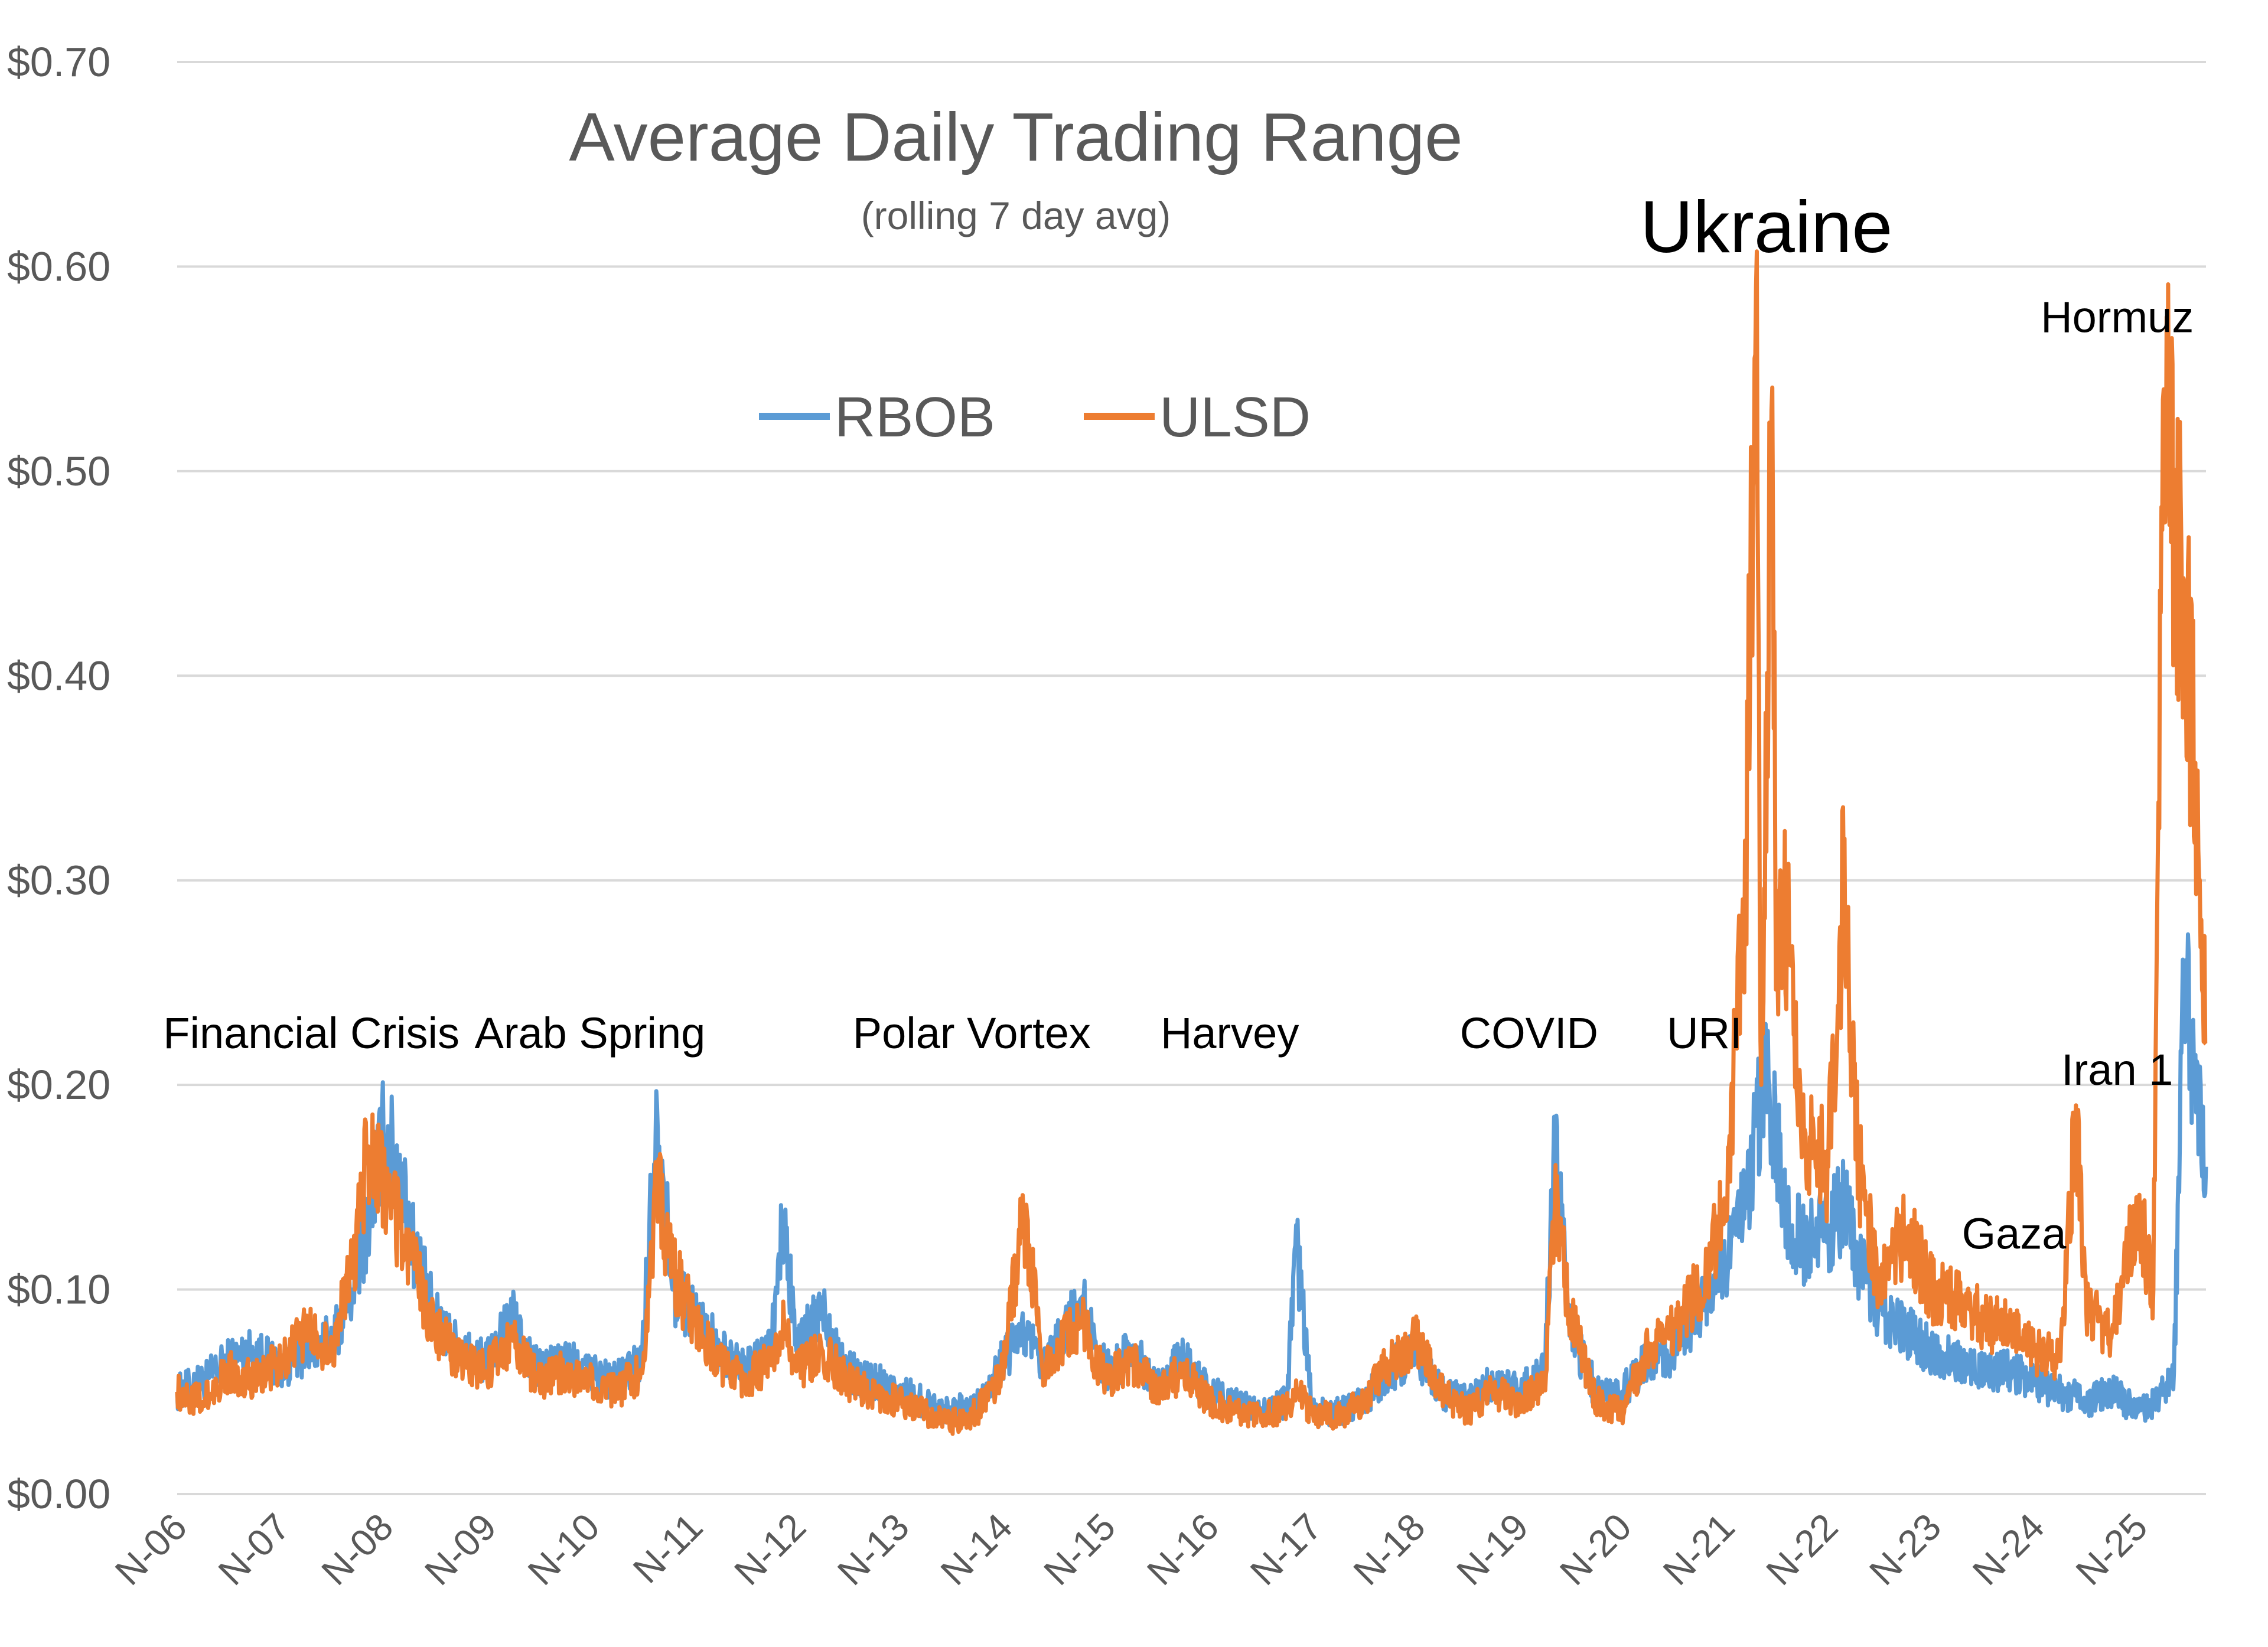  I want to click on legend-label-ulsd: ULSD, so click(1235, 417).